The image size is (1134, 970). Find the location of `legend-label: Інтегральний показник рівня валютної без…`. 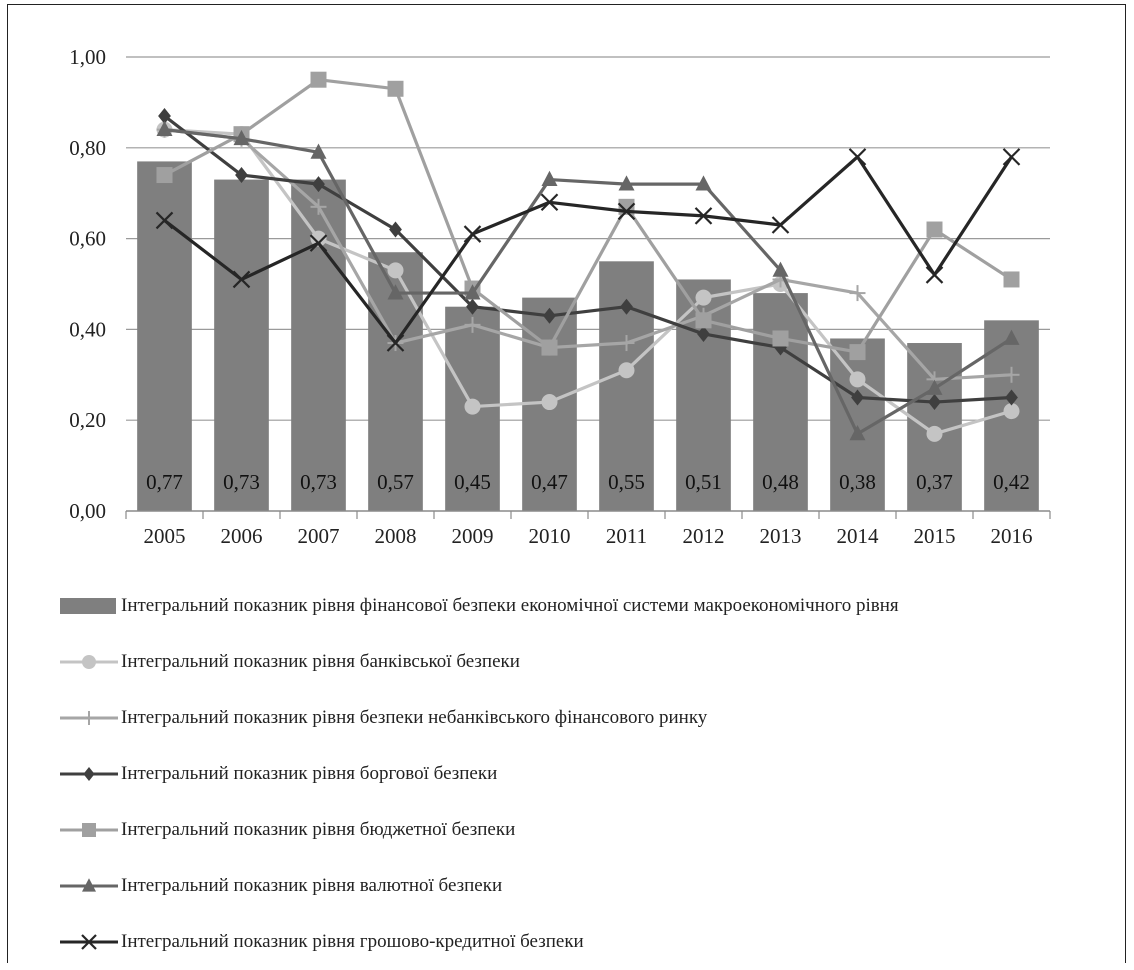

legend-label: Інтегральний показник рівня валютної без… is located at coordinates (312, 885).